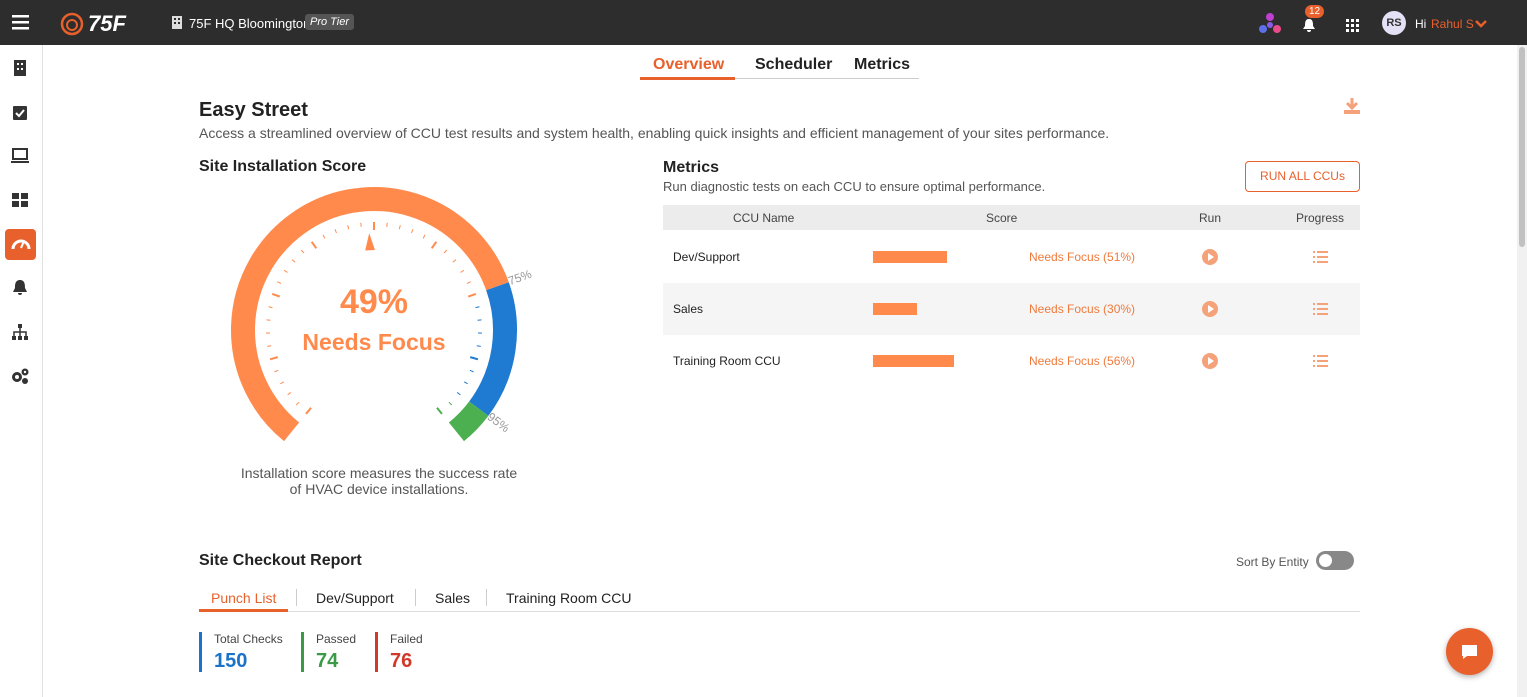  I want to click on nav-alerts, so click(20, 288).